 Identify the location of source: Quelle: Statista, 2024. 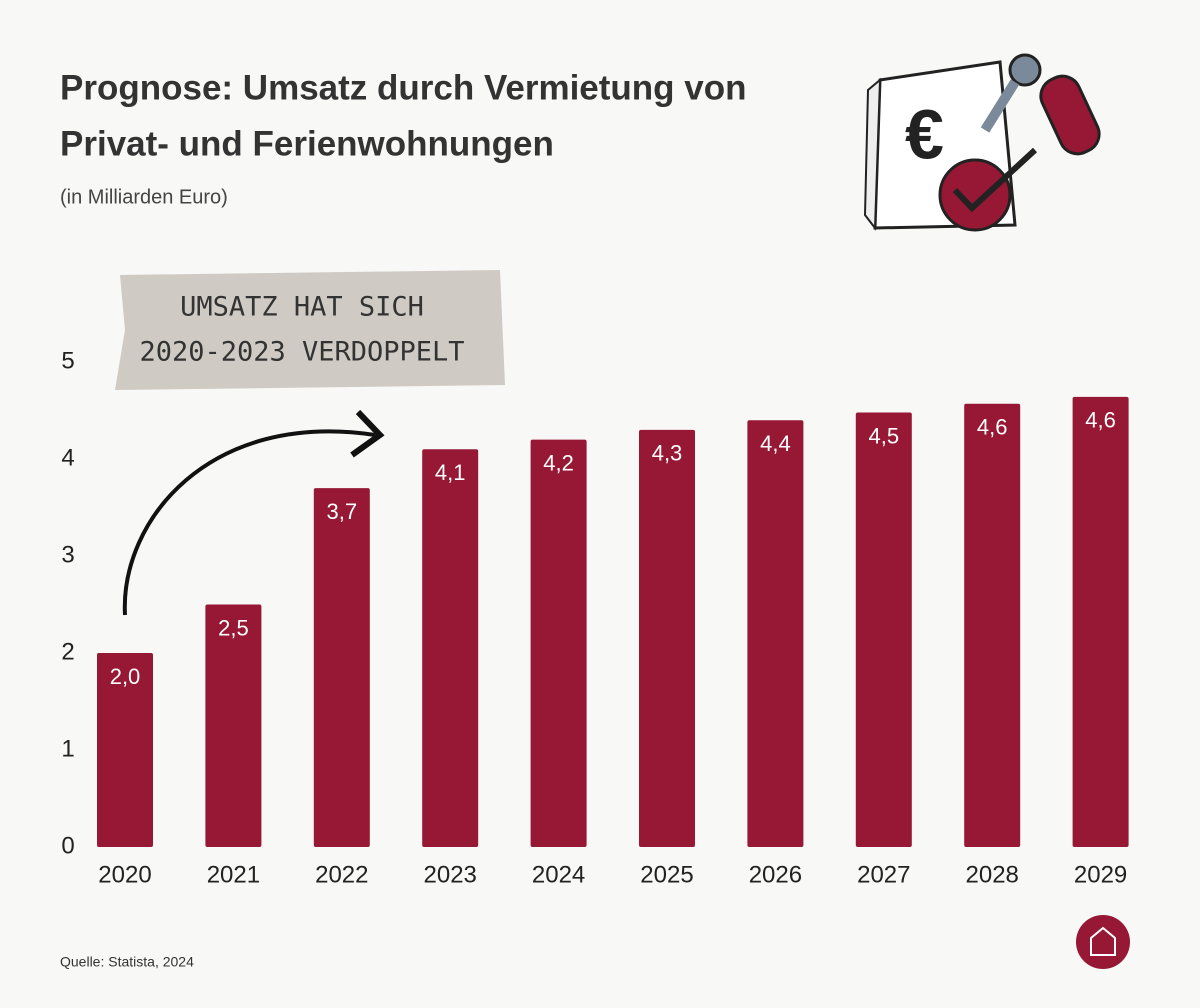
(127, 962).